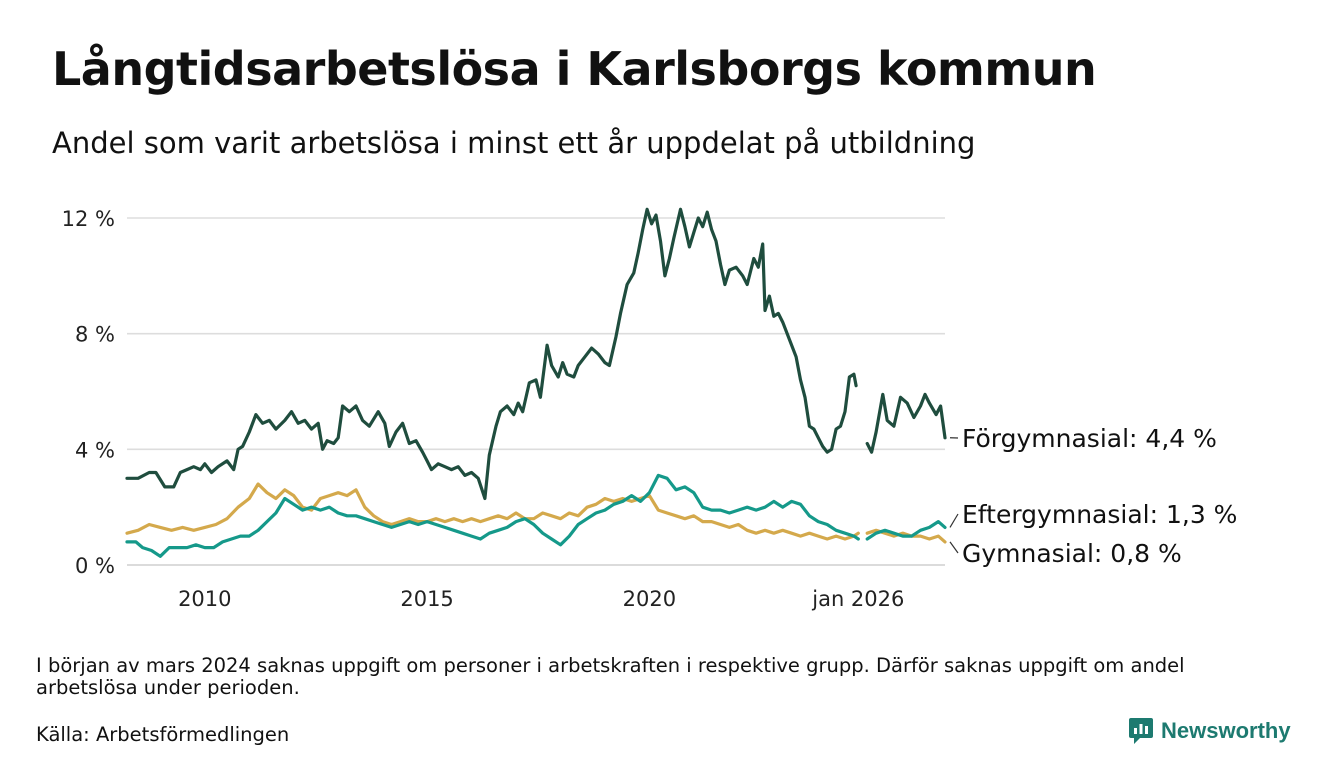  I want to click on x-tick-label: jan 2026, so click(857, 599).